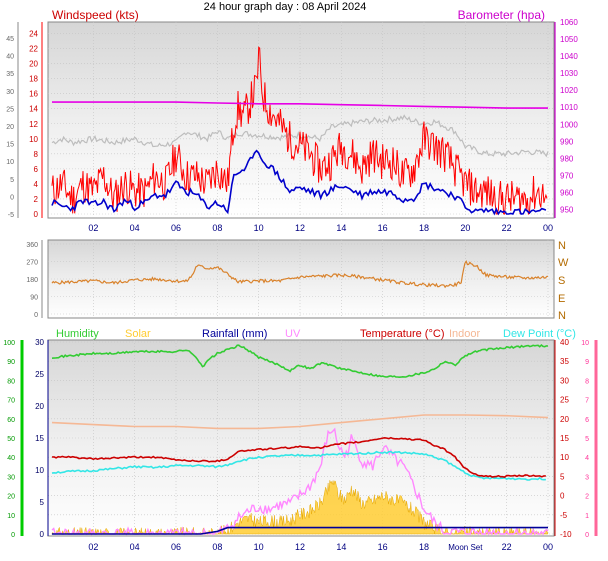 This screenshot has width=608, height=561. Describe the element at coordinates (39, 406) in the screenshot. I see `rainfall-tick-label: 20` at that location.